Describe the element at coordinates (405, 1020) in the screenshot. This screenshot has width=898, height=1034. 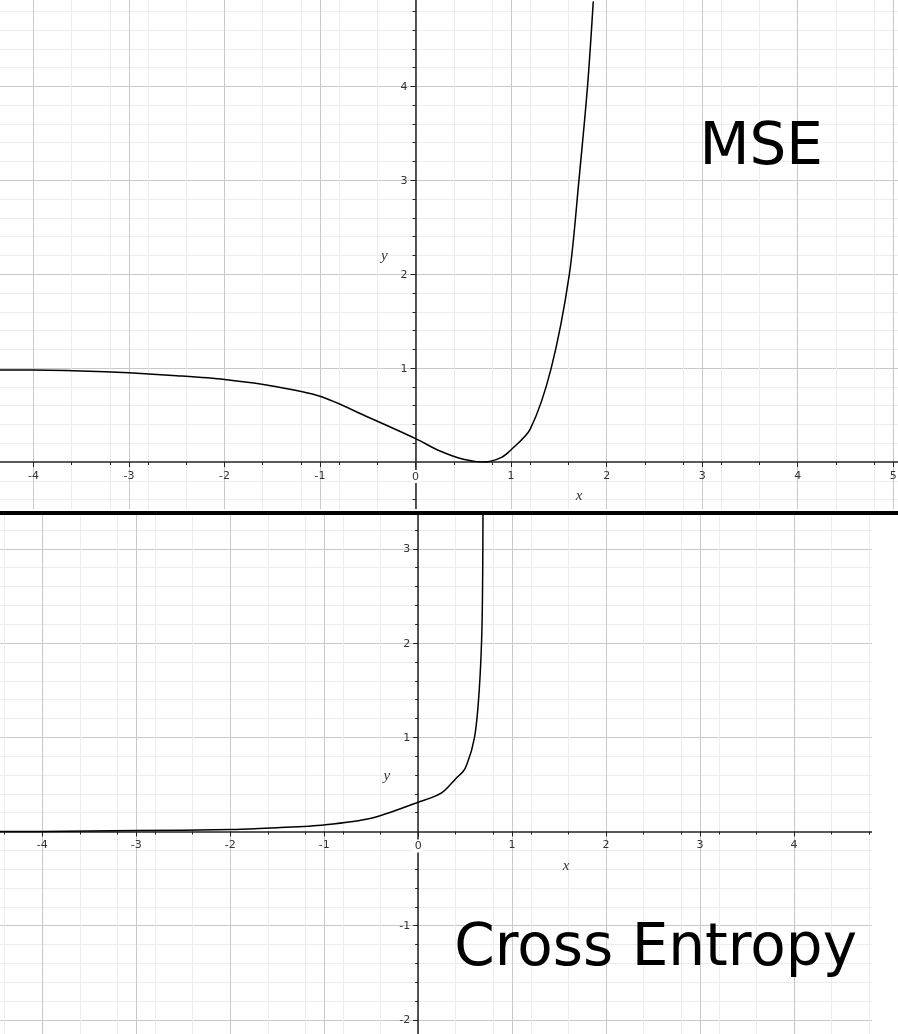
I see `y-tick-label: -2` at that location.